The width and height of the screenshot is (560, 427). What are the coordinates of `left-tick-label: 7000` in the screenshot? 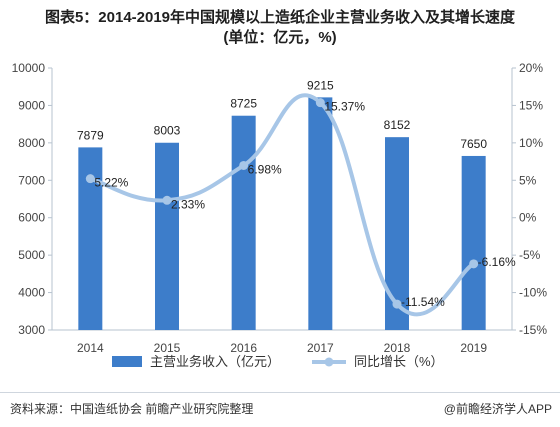 It's located at (31, 180).